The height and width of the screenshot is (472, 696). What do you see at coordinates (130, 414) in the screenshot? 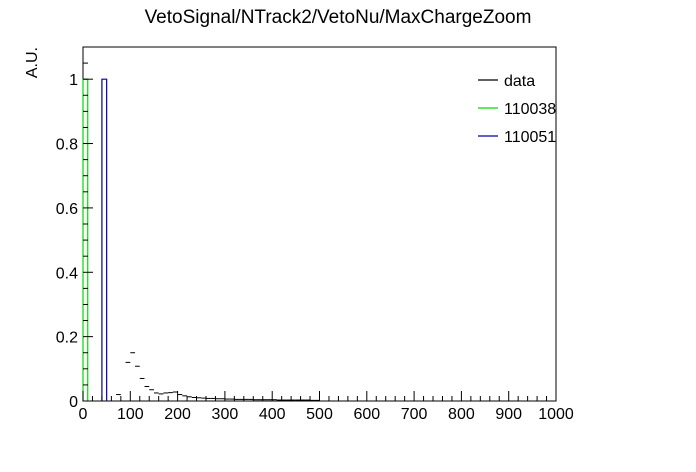
I see `x-tick-label: 100` at bounding box center [130, 414].